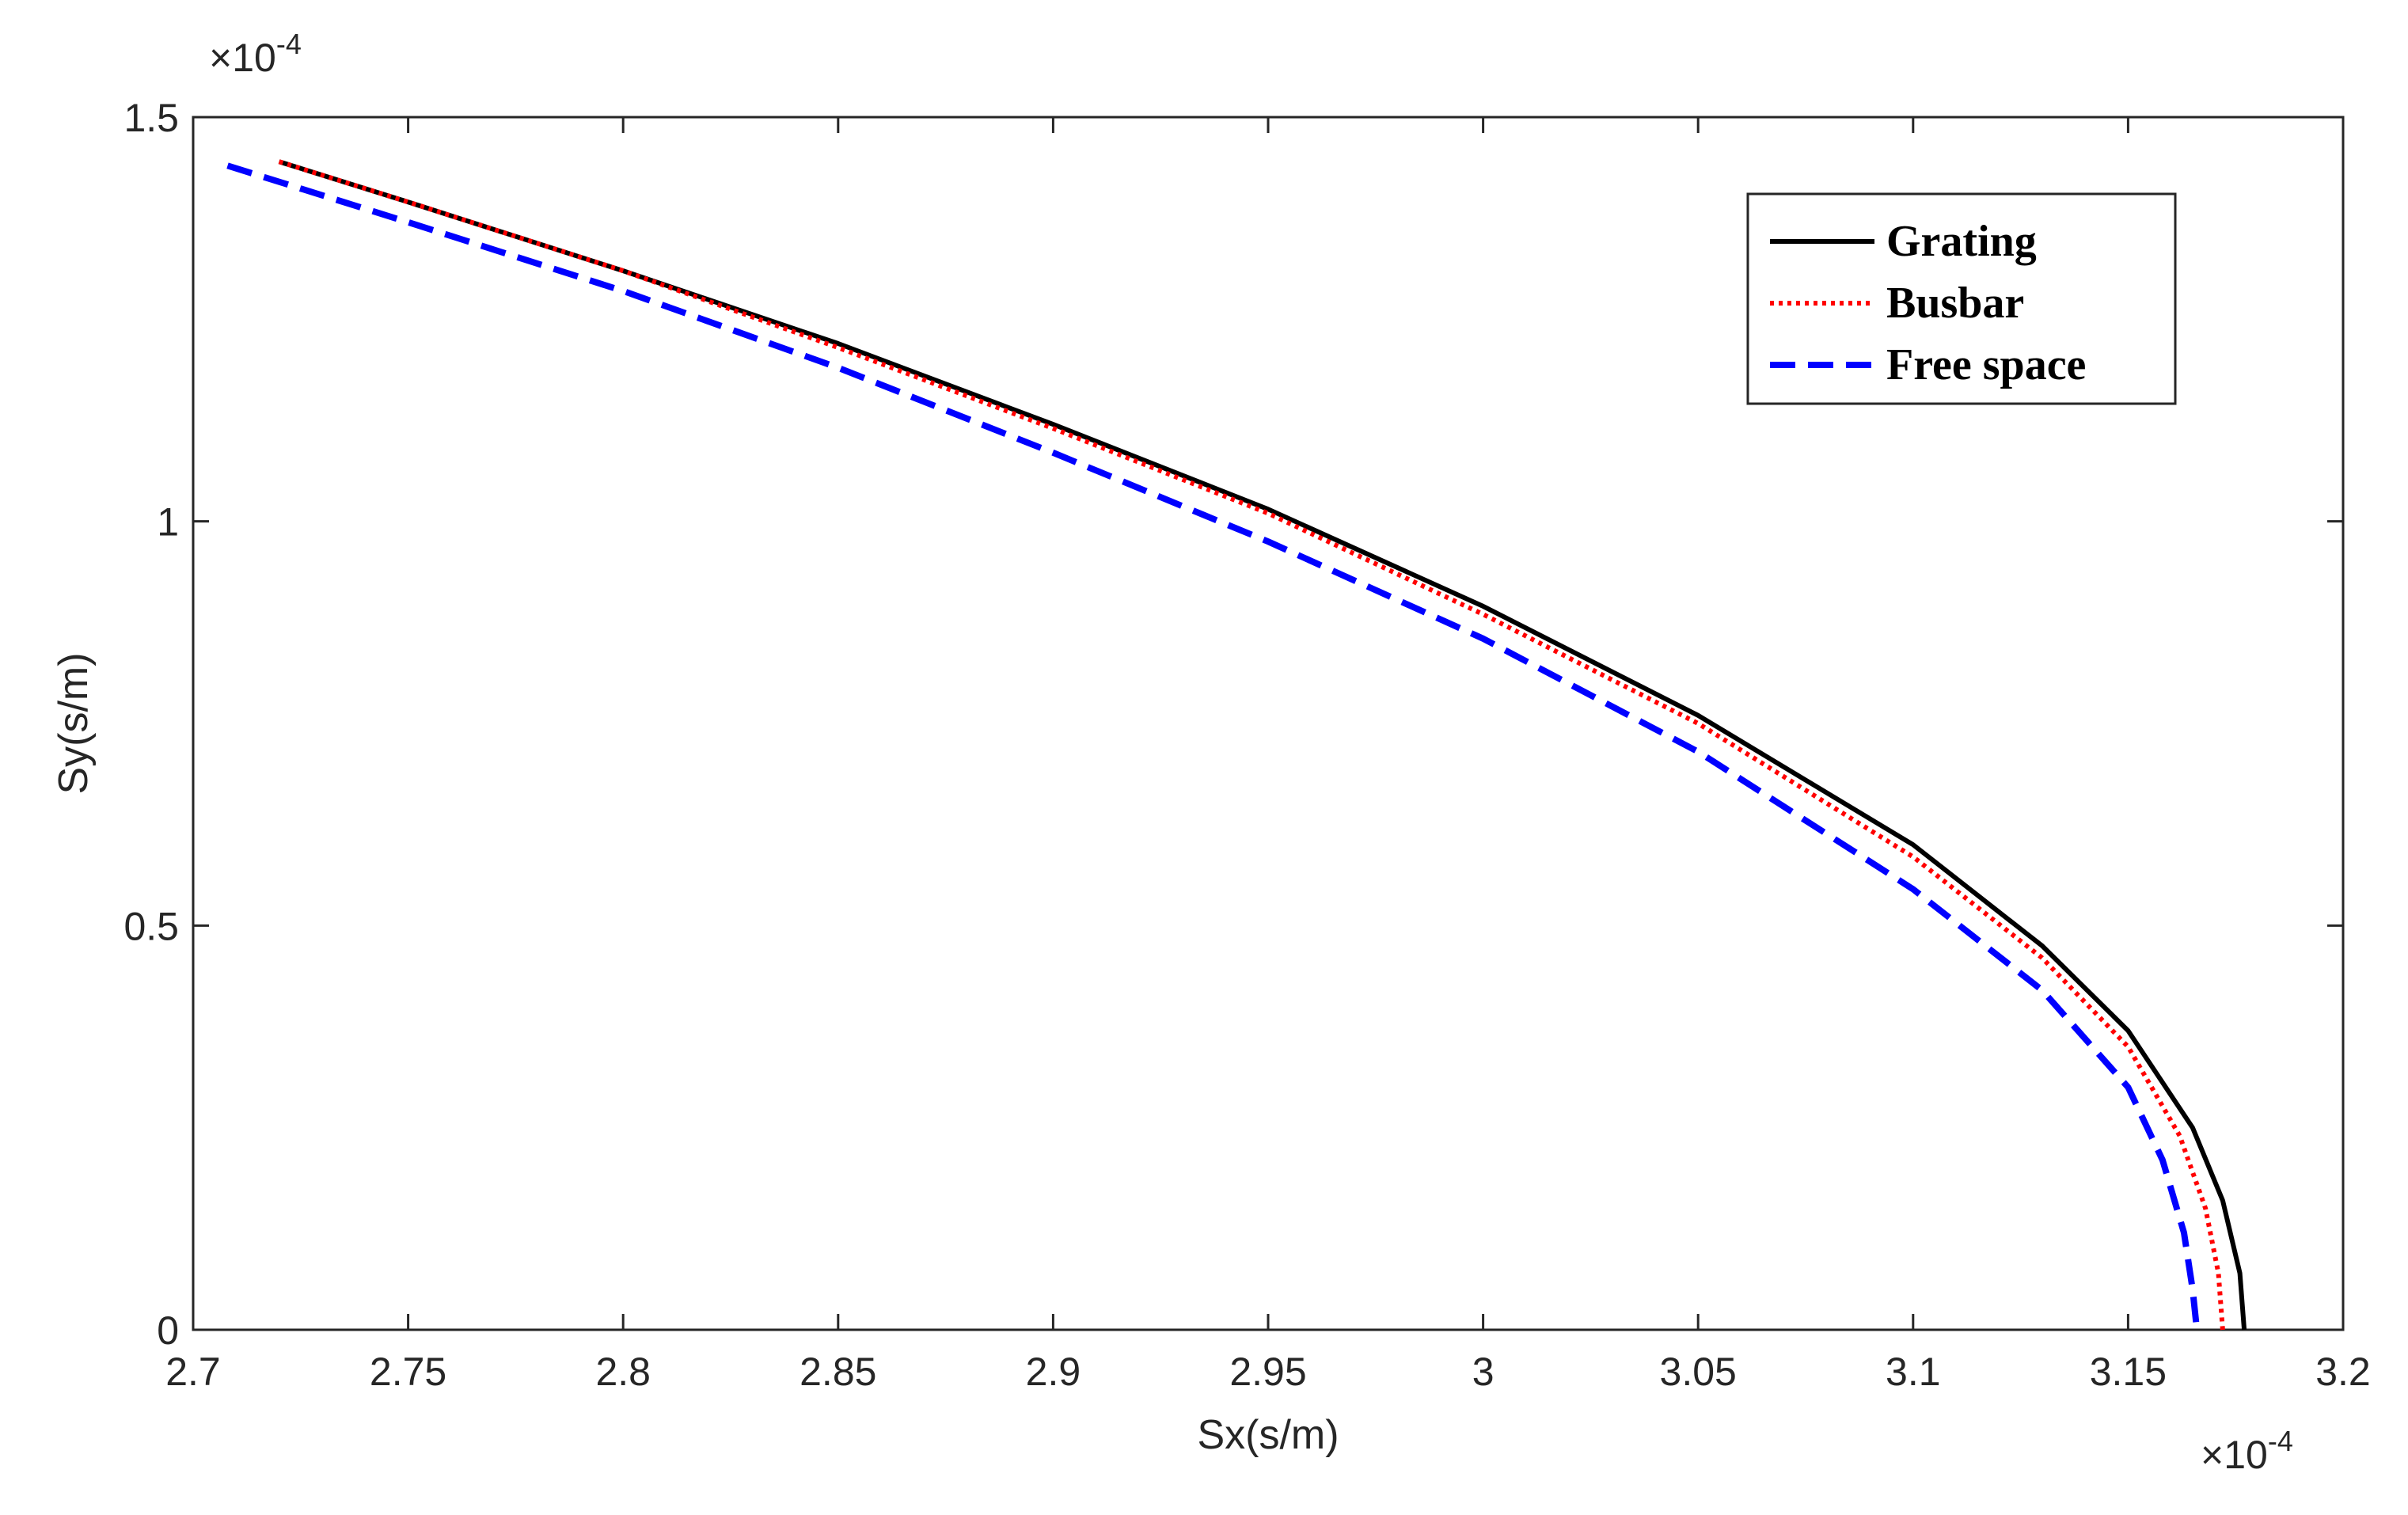 The height and width of the screenshot is (1515, 2408). Describe the element at coordinates (623, 1372) in the screenshot. I see `x-tick-label: 2.8` at that location.